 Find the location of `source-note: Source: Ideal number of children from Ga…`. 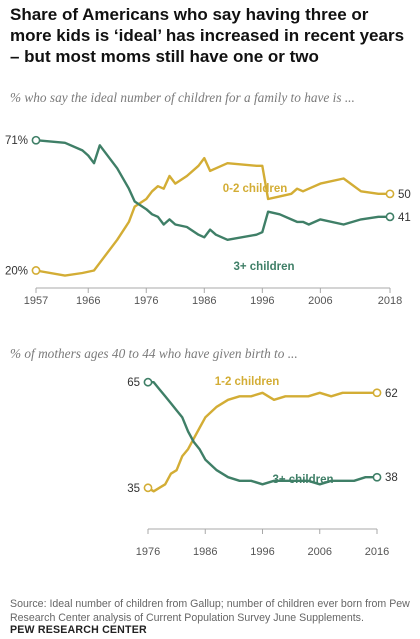

source-note: Source: Ideal number of children from Ga… is located at coordinates (210, 611).